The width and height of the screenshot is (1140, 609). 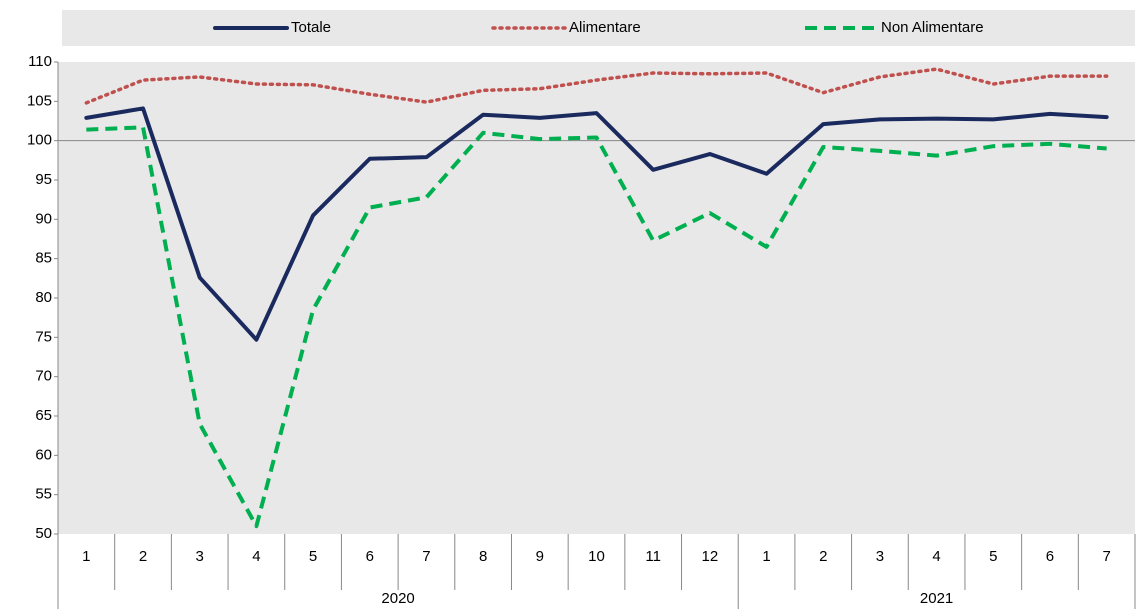 What do you see at coordinates (932, 27) in the screenshot?
I see `legend-label: Non Alimentare` at bounding box center [932, 27].